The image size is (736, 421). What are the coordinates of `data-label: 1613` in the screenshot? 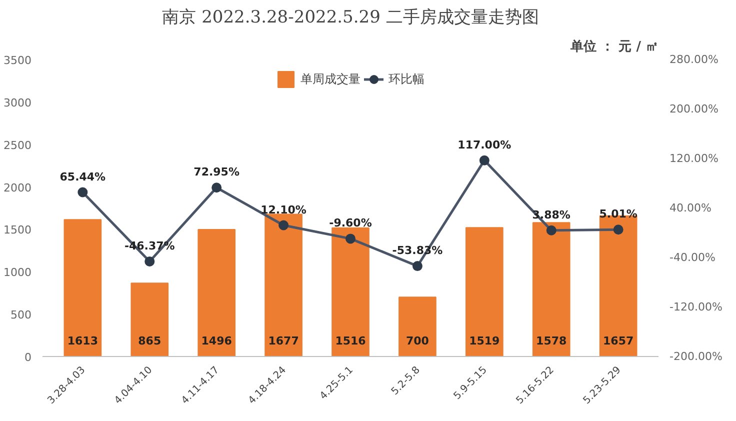 It's located at (82, 341).